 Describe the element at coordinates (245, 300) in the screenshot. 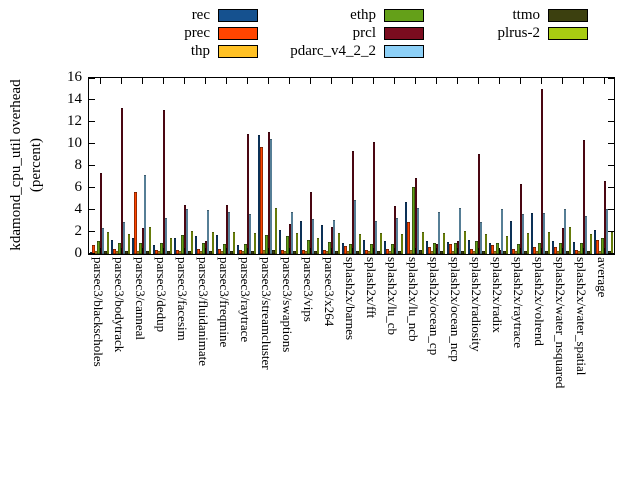

I see `x-tick-label: parsec3/raytrace` at that location.